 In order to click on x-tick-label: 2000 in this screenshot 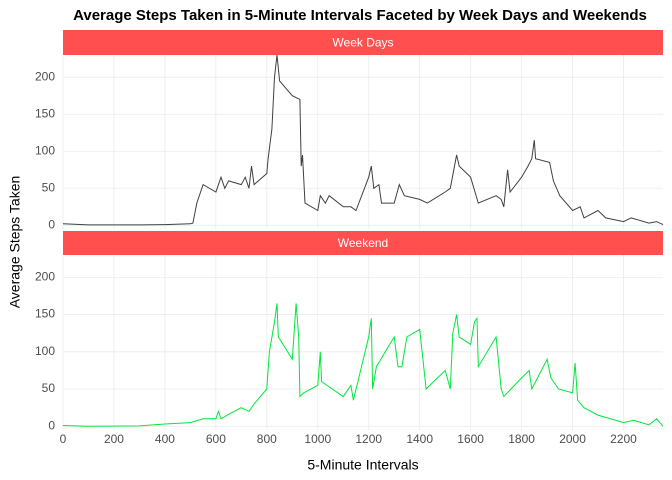, I will do `click(572, 439)`.